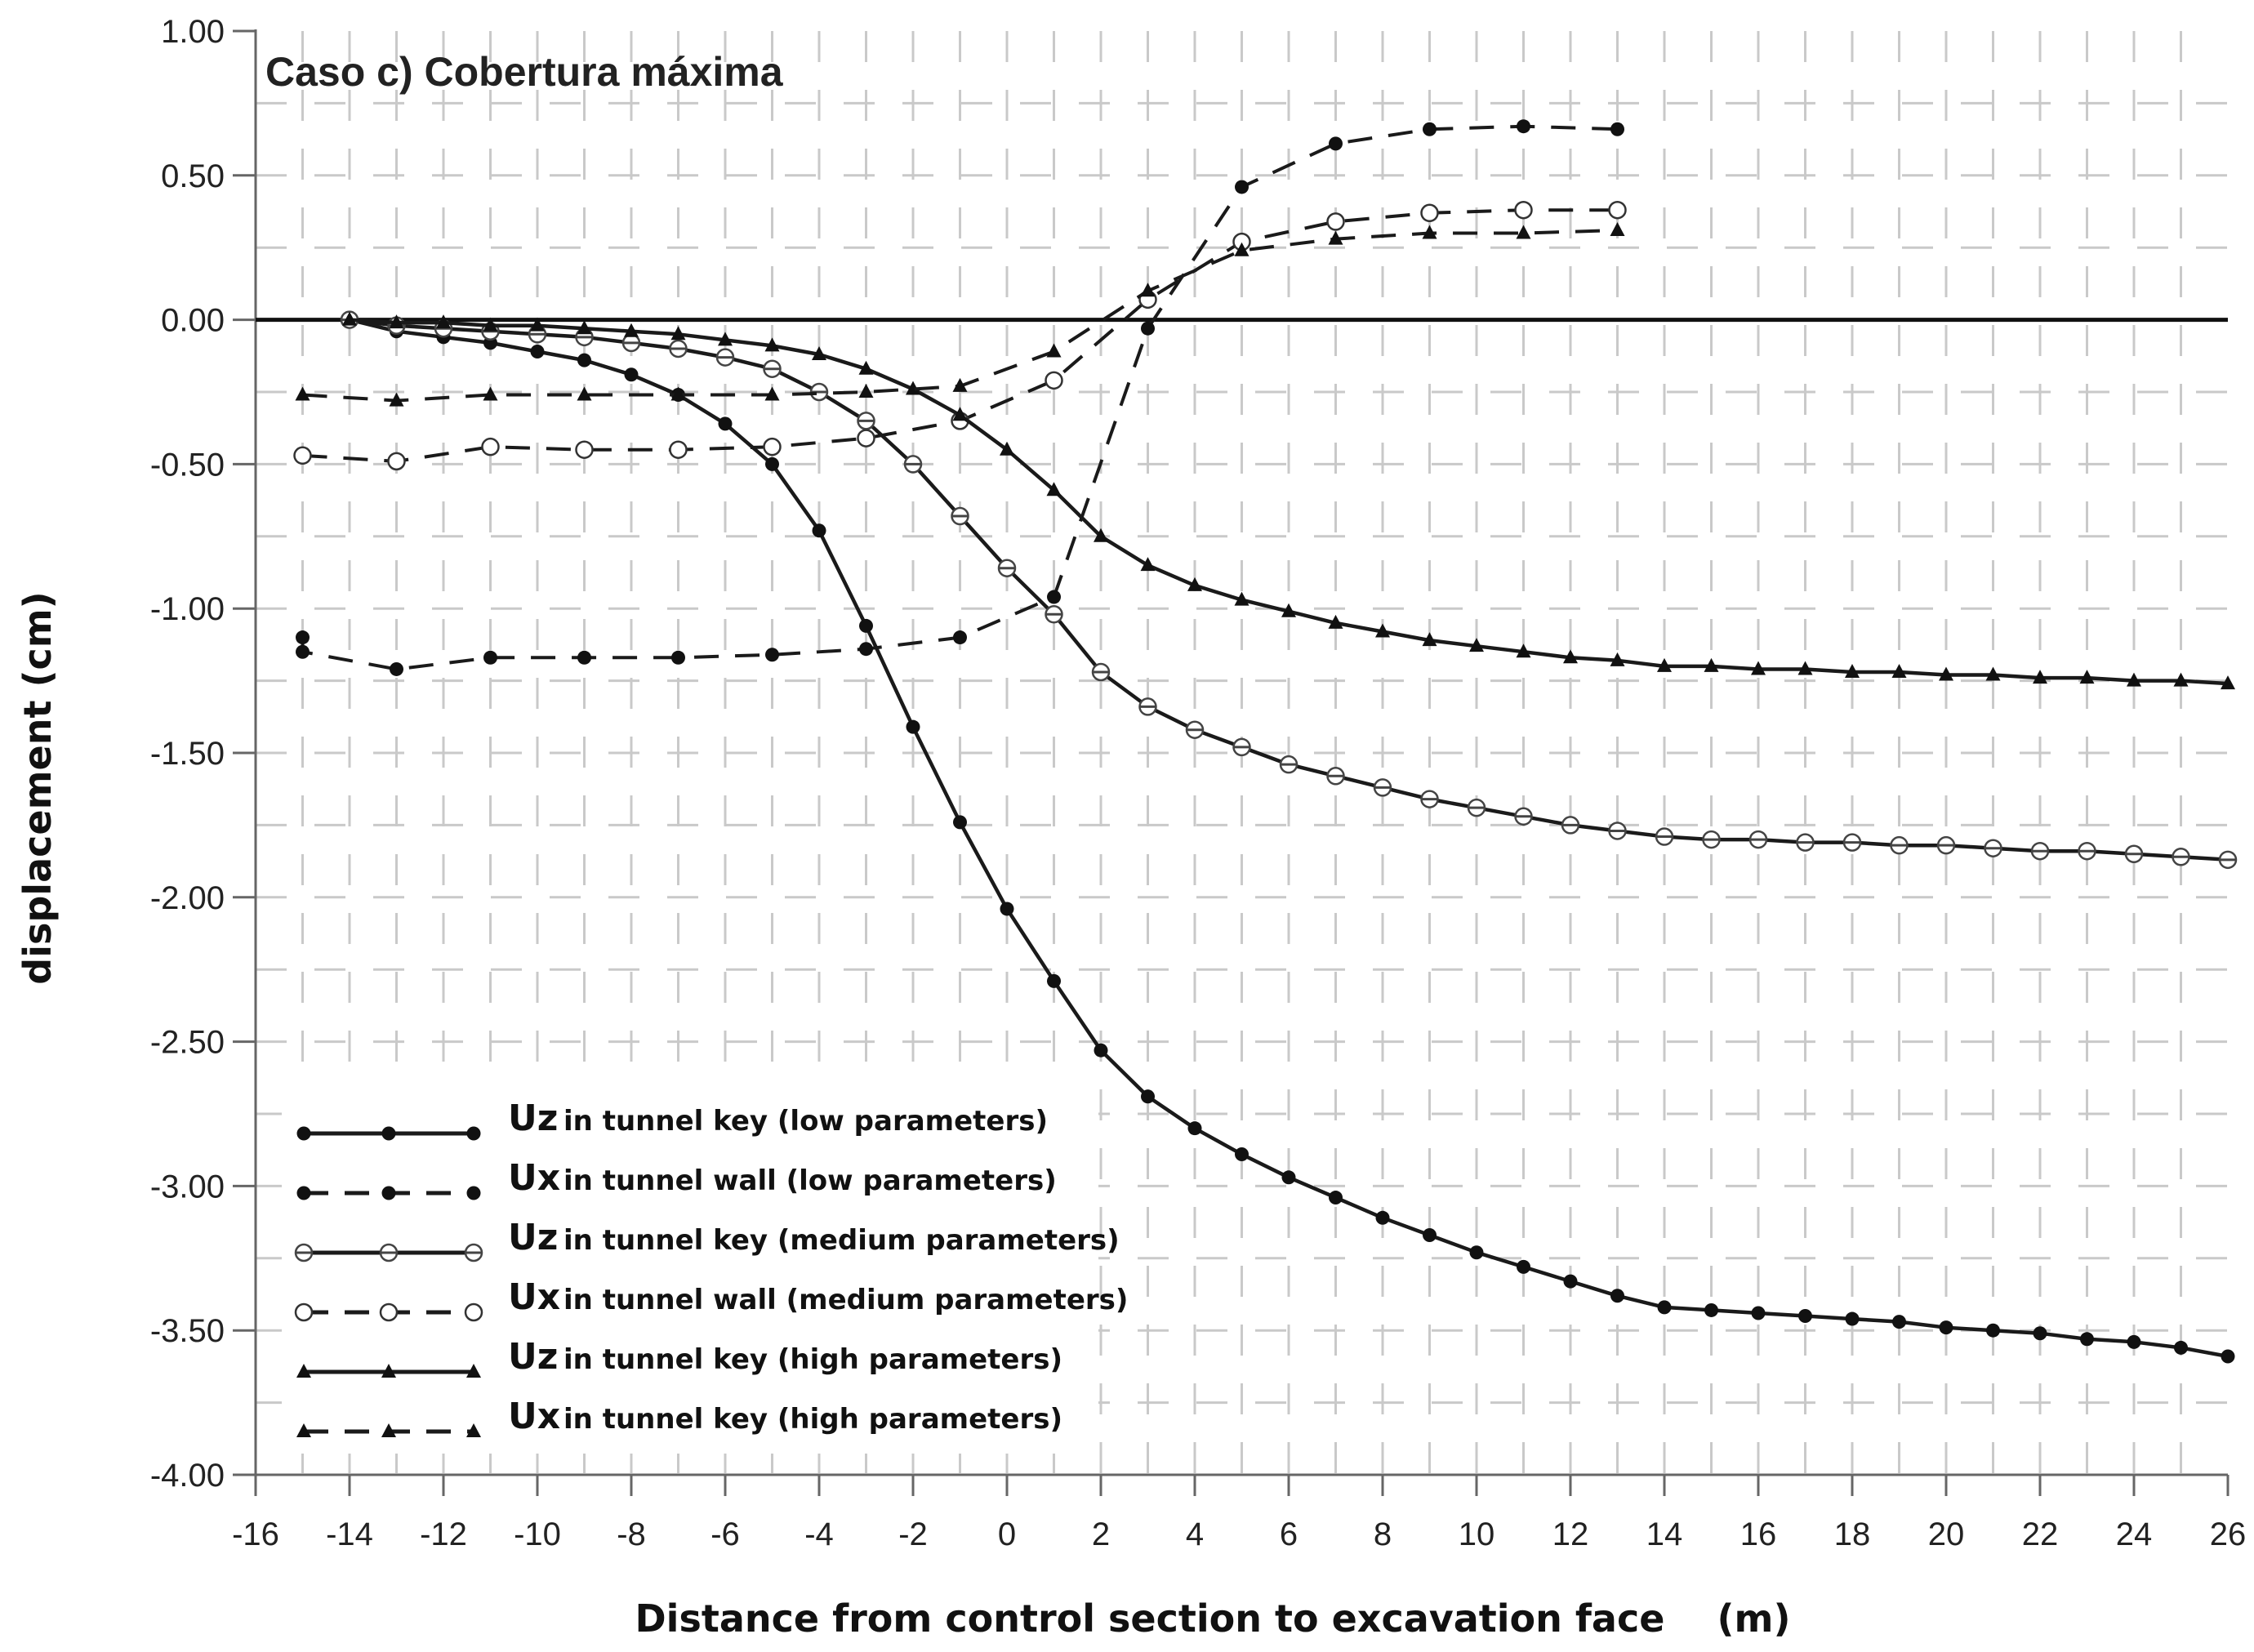  What do you see at coordinates (1477, 1534) in the screenshot?
I see `x-tick-label: 10` at bounding box center [1477, 1534].